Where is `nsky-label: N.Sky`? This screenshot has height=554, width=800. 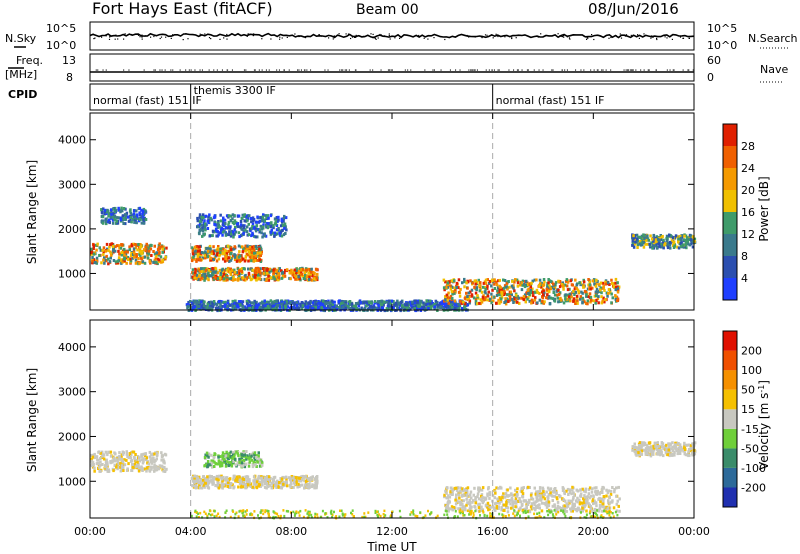 nsky-label: N.Sky is located at coordinates (21, 38).